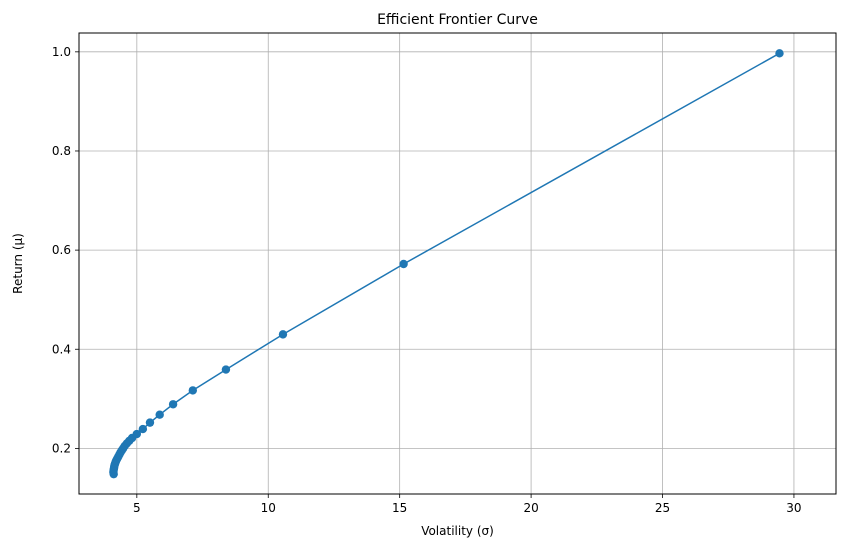 The width and height of the screenshot is (846, 547). Describe the element at coordinates (61, 448) in the screenshot. I see `y-tick-label: 0.2` at that location.